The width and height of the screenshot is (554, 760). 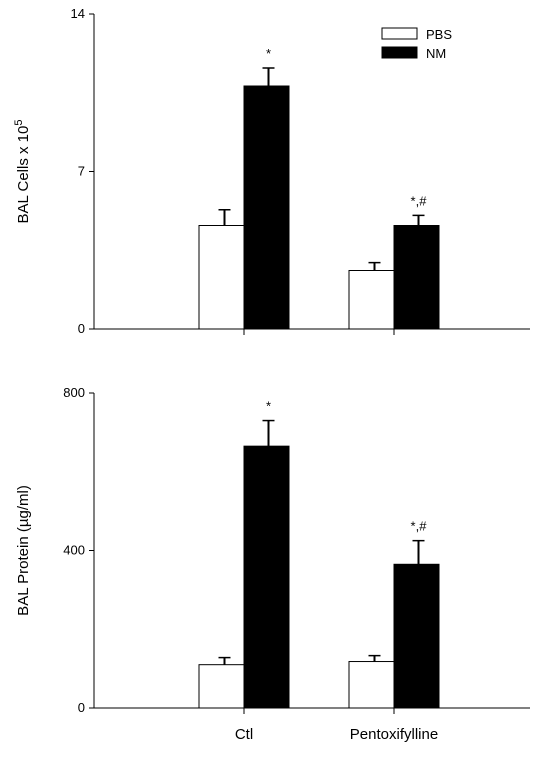 I want to click on x-category-label: Ctl, so click(x=244, y=734).